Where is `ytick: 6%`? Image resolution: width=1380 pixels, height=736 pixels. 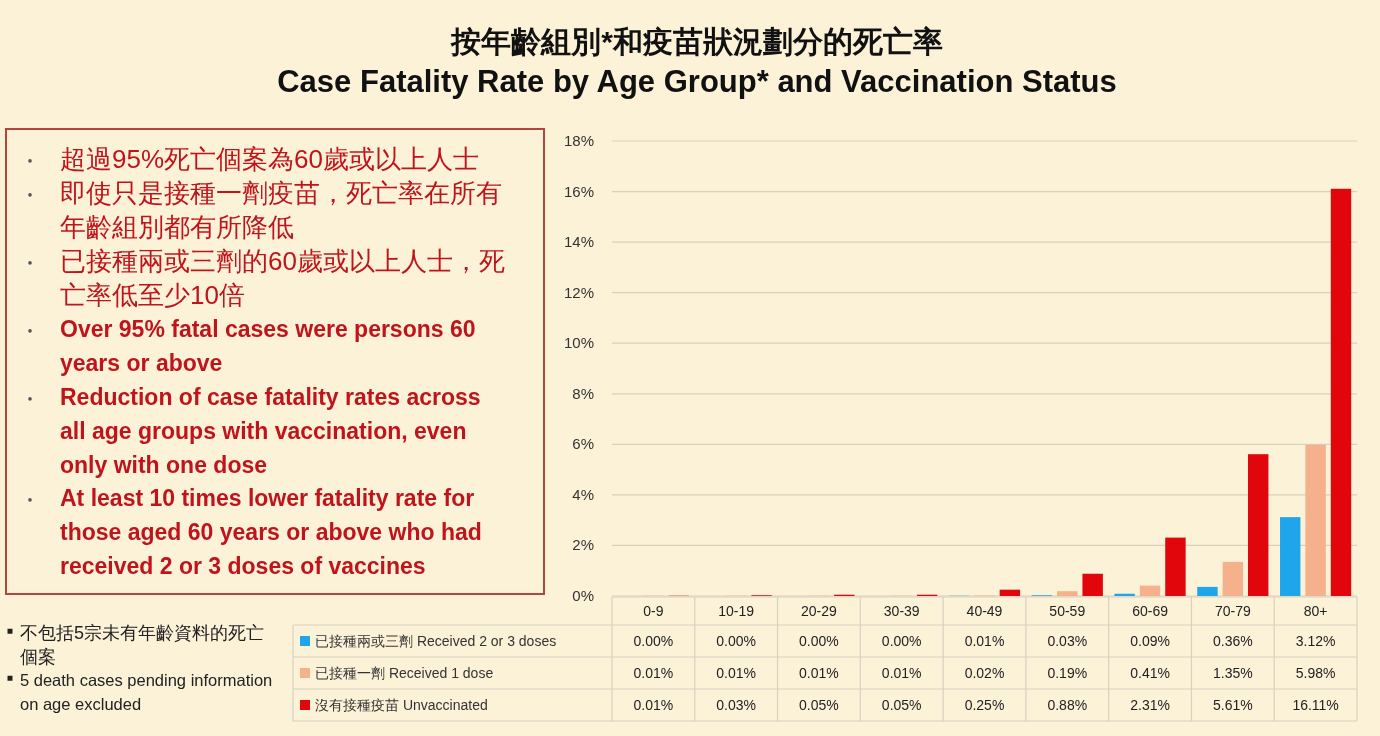 ytick: 6% is located at coordinates (583, 444).